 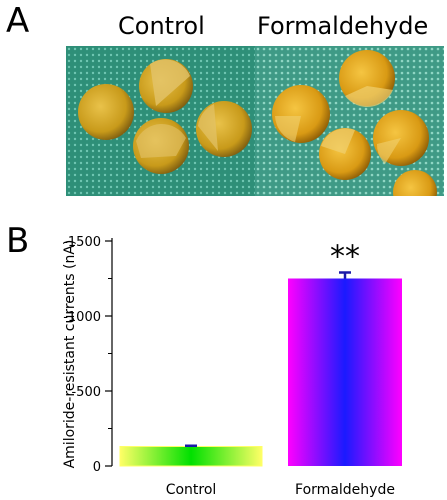 I want to click on y-tick-label: 0, so click(x=97, y=467).